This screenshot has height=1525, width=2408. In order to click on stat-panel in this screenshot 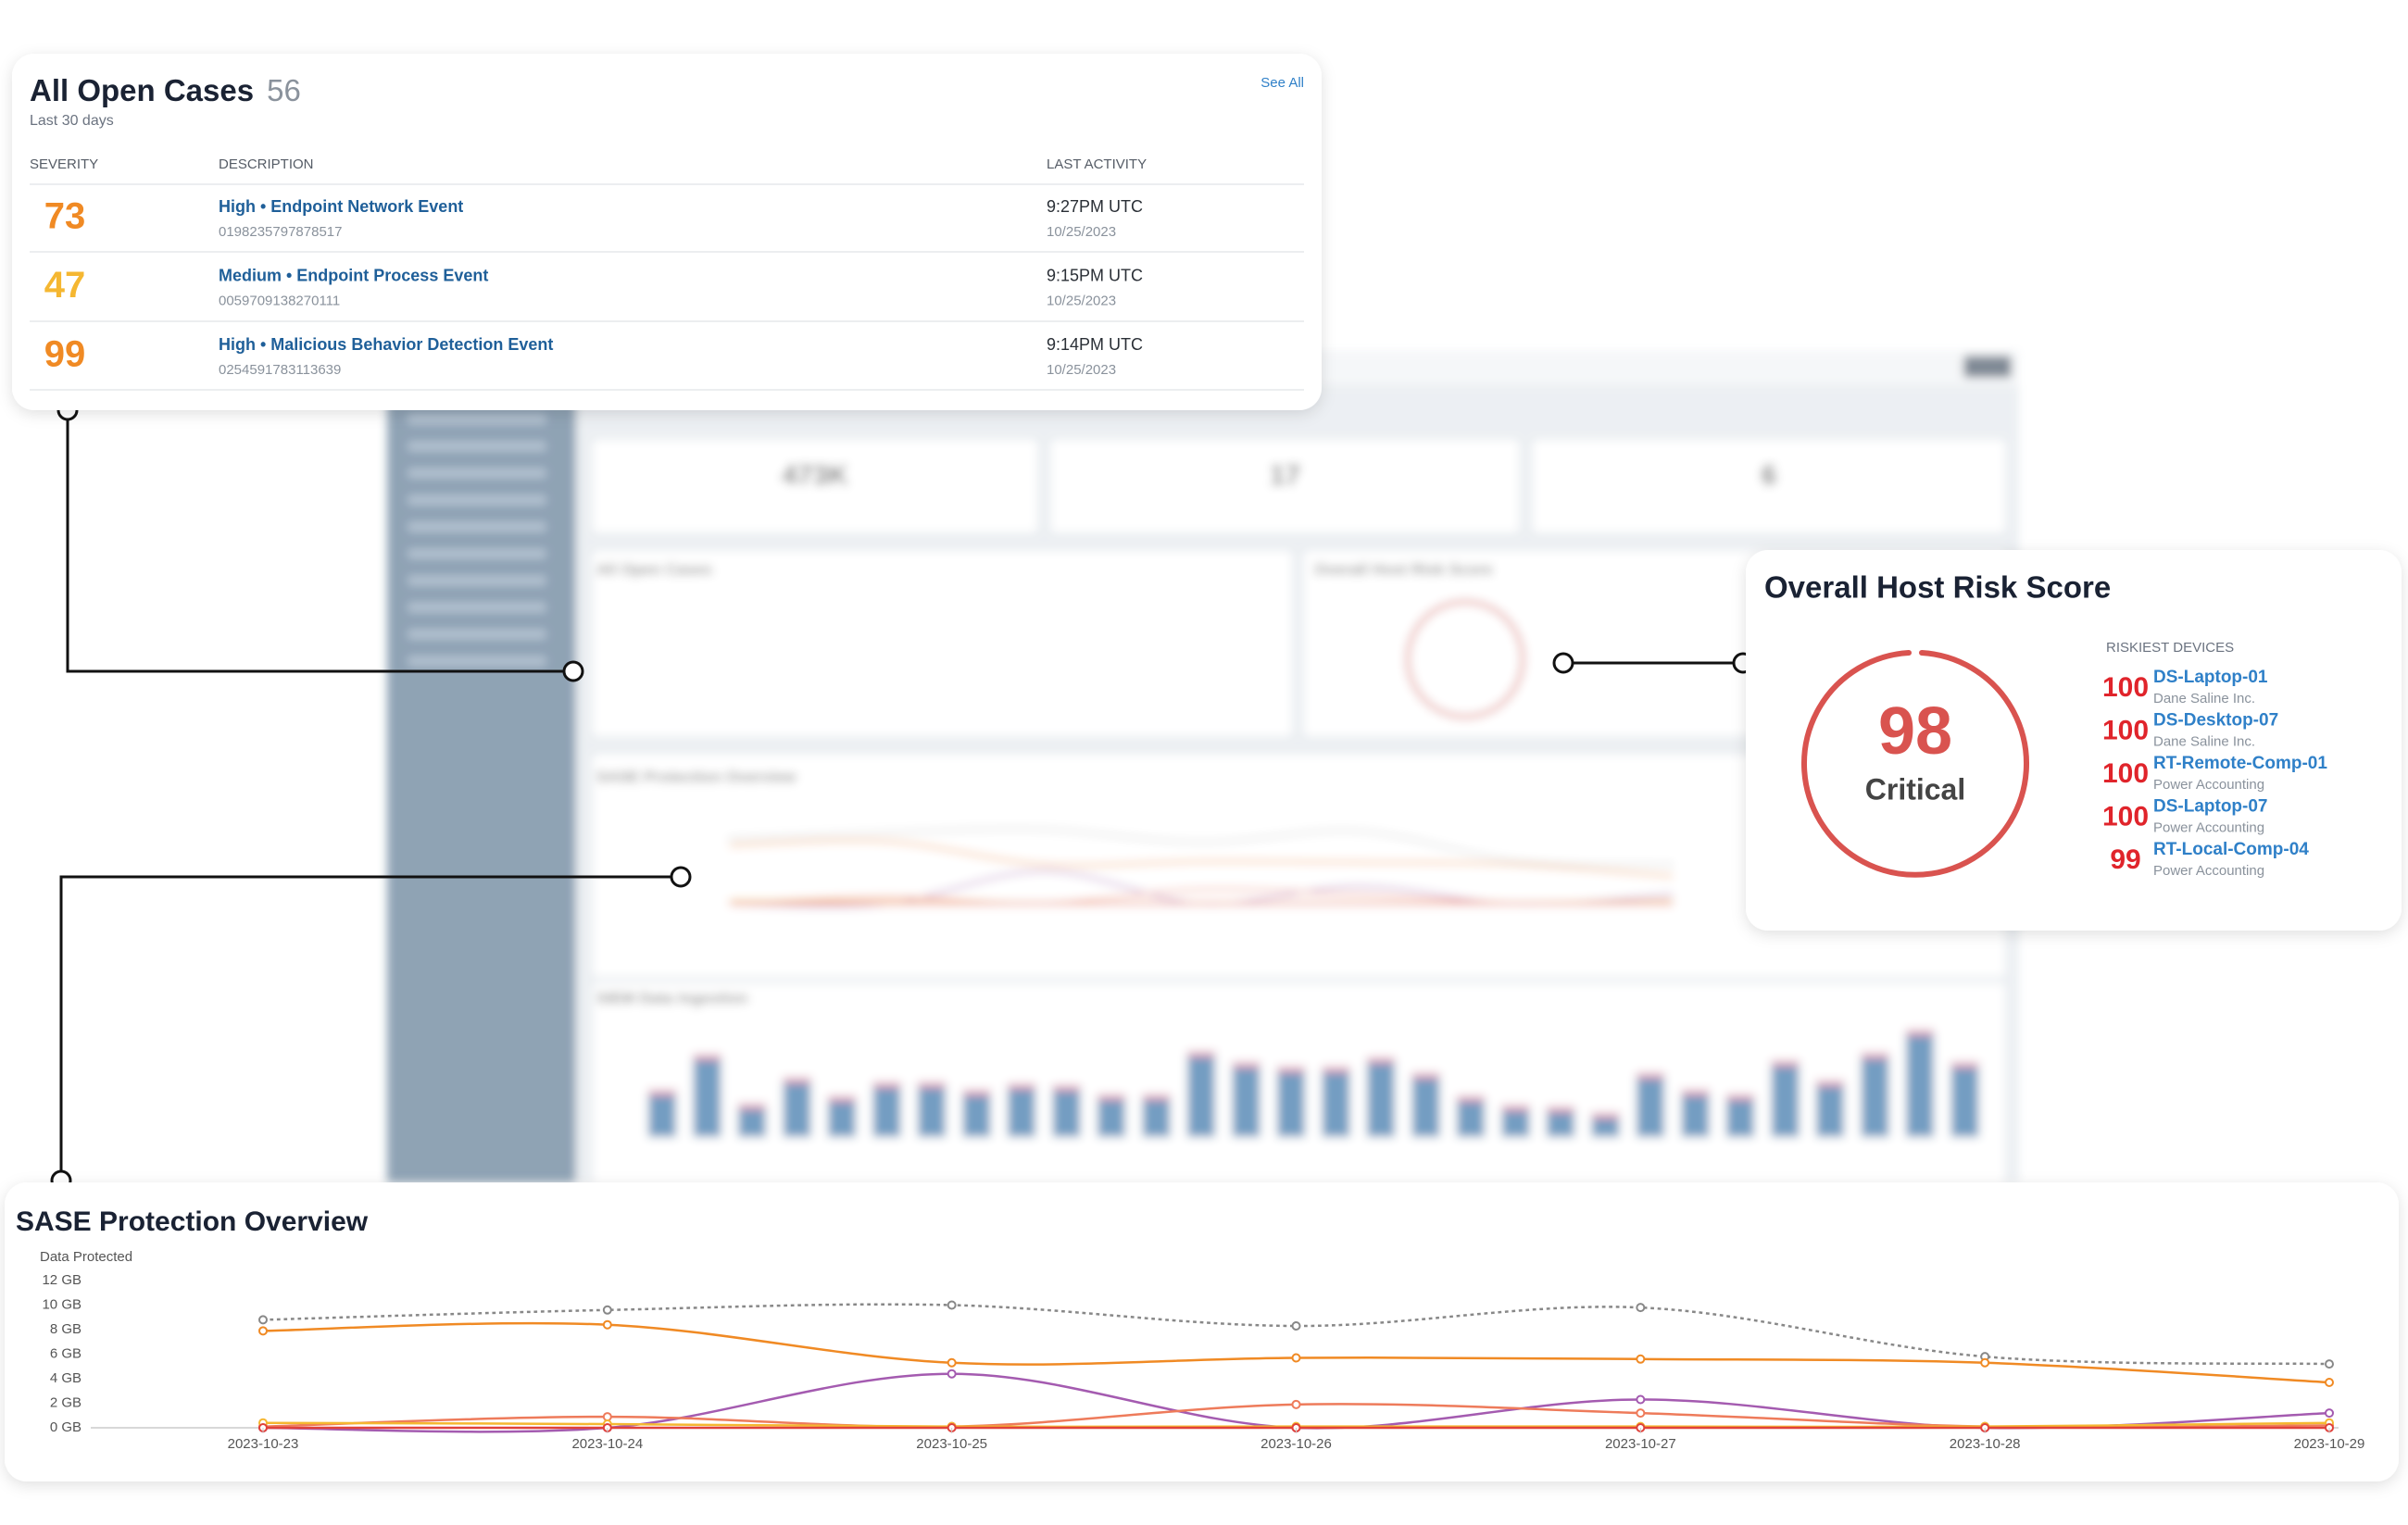, I will do `click(815, 486)`.